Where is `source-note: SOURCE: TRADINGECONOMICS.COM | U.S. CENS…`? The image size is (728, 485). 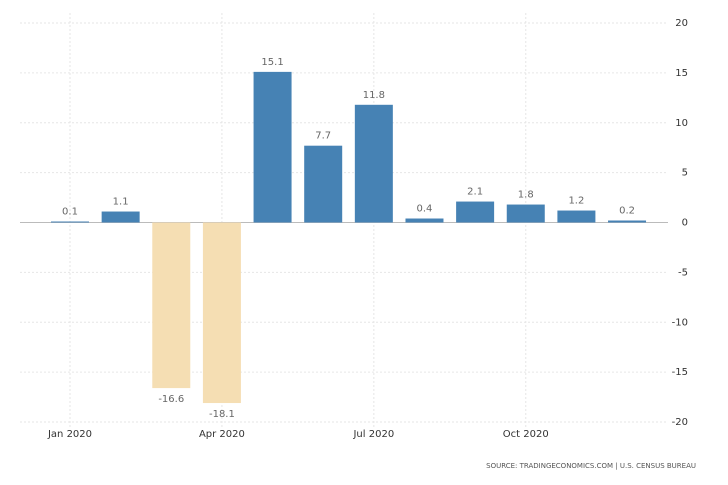 source-note: SOURCE: TRADINGECONOMICS.COM | U.S. CENS… is located at coordinates (591, 466).